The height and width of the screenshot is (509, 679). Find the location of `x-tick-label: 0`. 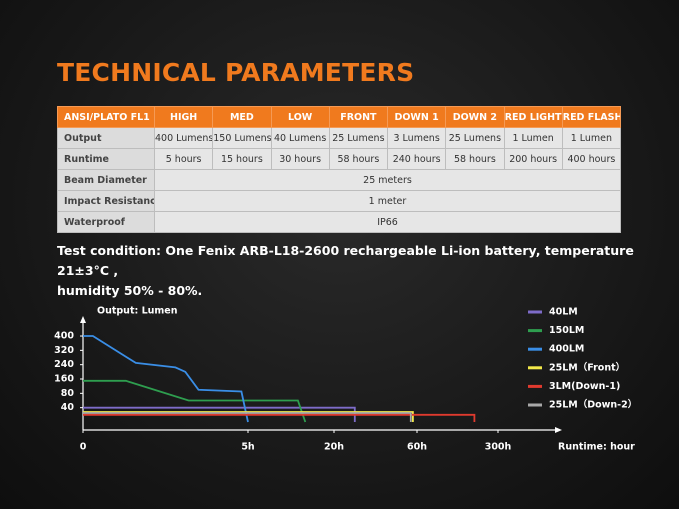

x-tick-label: 0 is located at coordinates (83, 447).